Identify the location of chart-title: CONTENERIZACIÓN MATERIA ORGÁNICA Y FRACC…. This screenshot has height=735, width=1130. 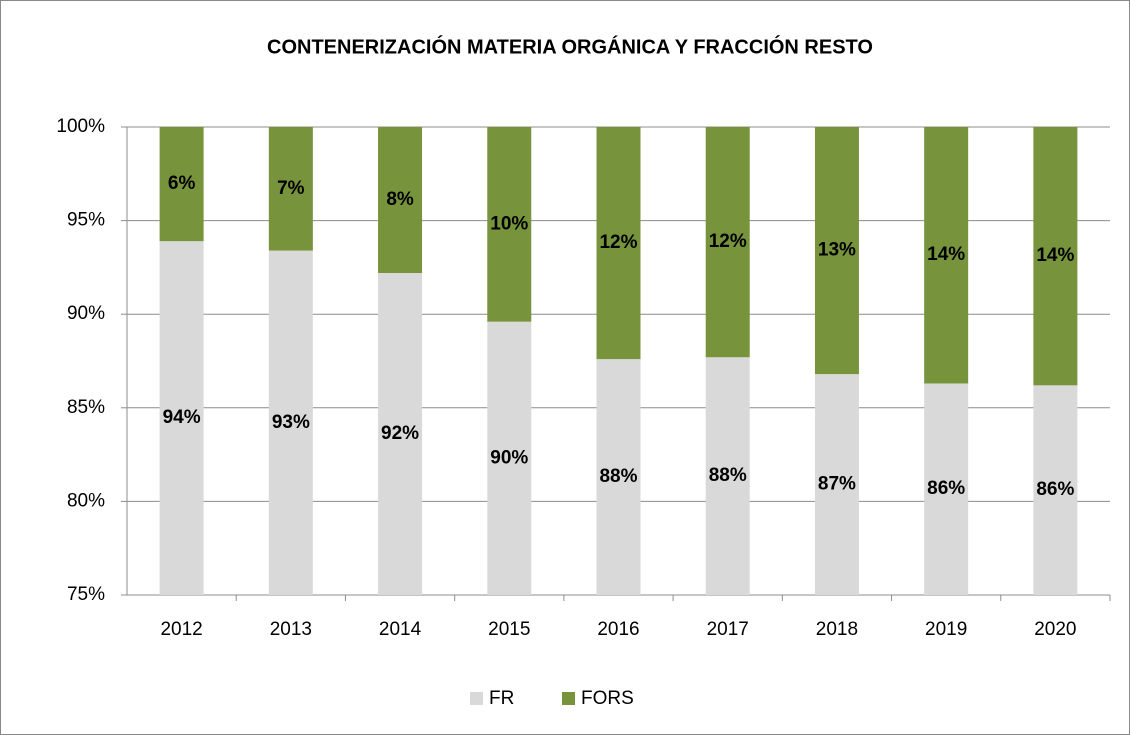
(570, 46).